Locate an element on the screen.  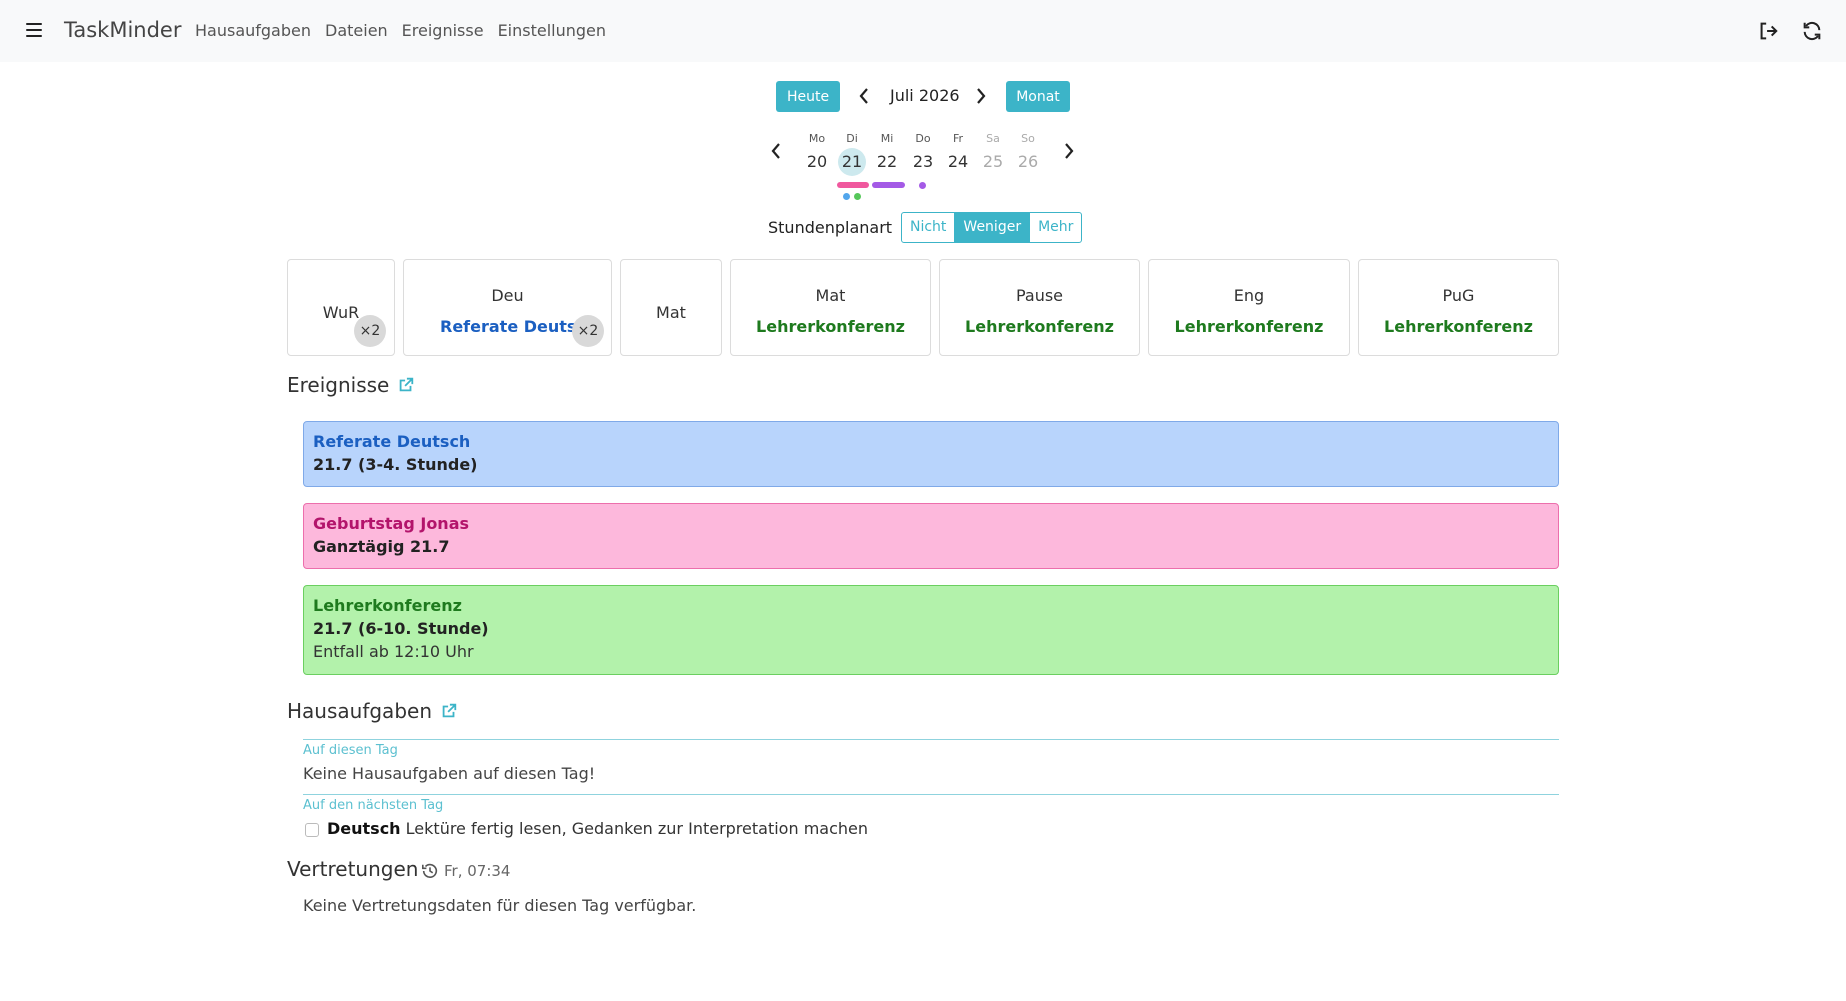
next-week-icon is located at coordinates (1069, 151).